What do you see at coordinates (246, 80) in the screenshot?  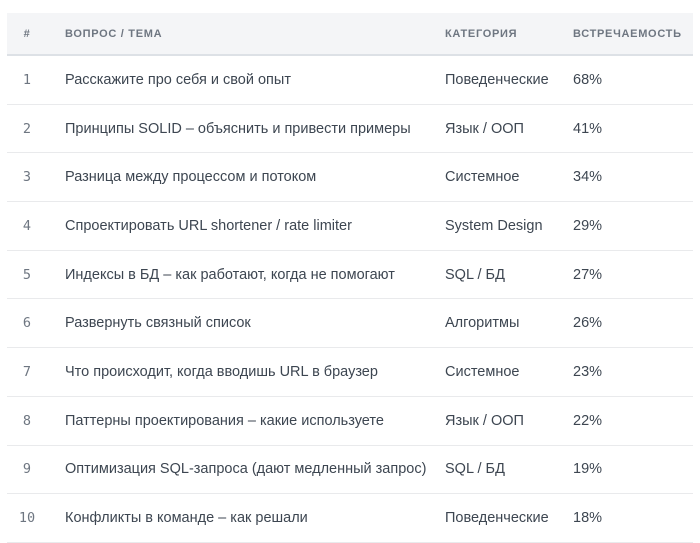 I see `question-cell: Расскажите про себя и свой опыт` at bounding box center [246, 80].